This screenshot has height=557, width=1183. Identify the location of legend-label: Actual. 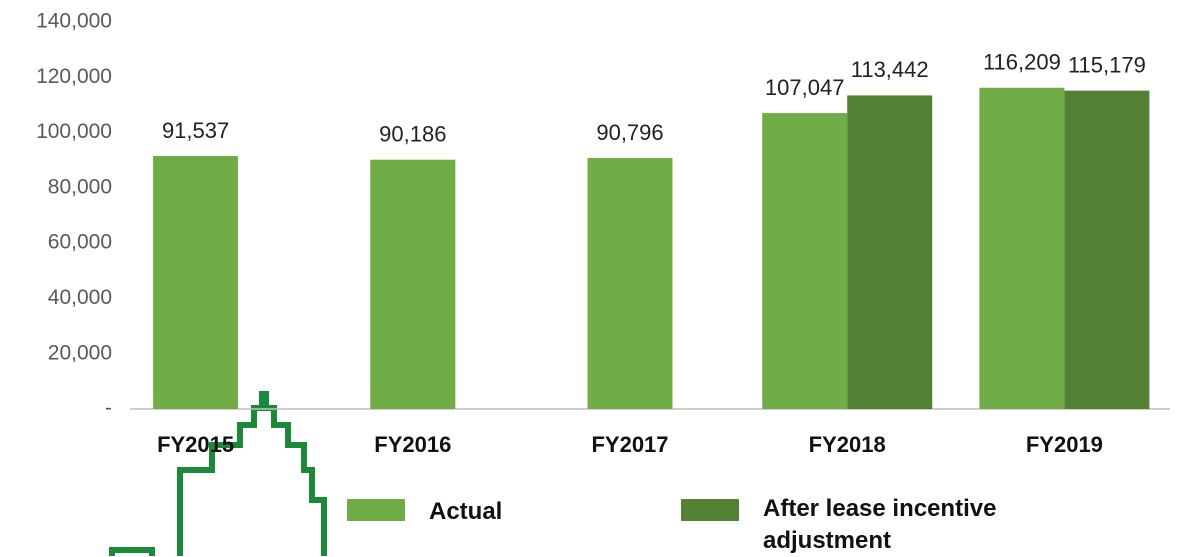
(466, 511).